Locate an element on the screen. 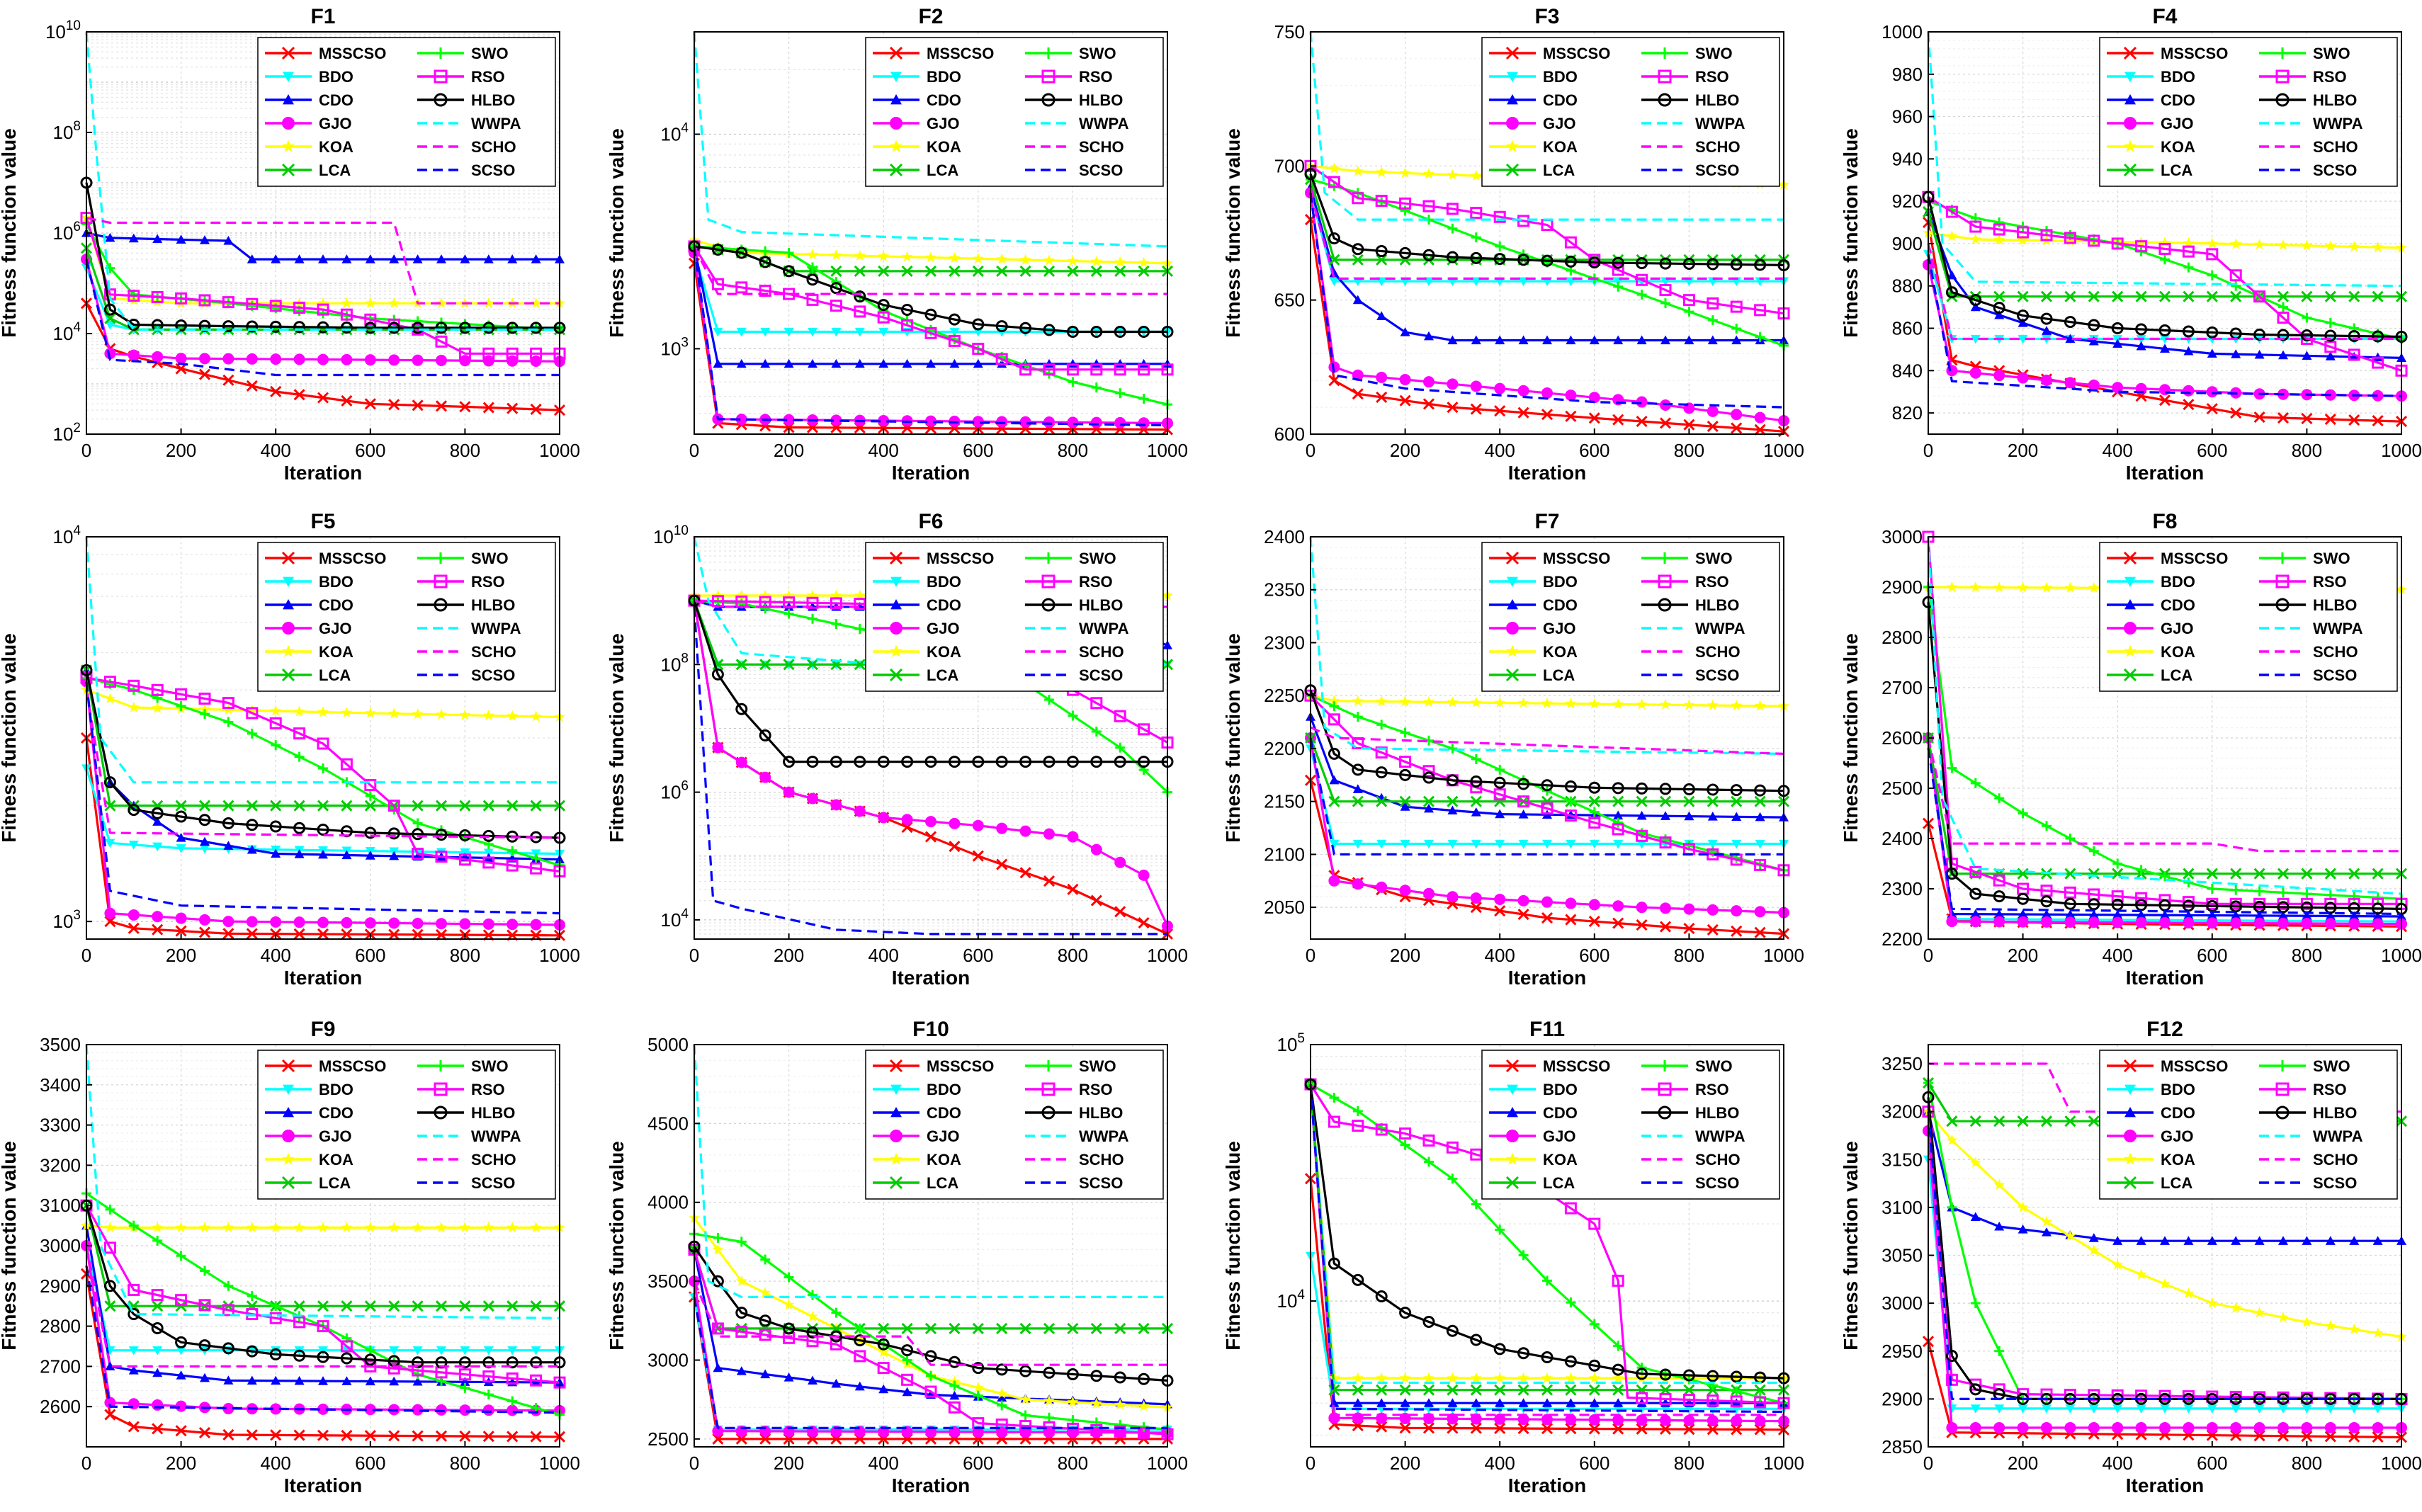 Image resolution: width=2422 pixels, height=1512 pixels. y-tick-label: 1010 is located at coordinates (63, 30).